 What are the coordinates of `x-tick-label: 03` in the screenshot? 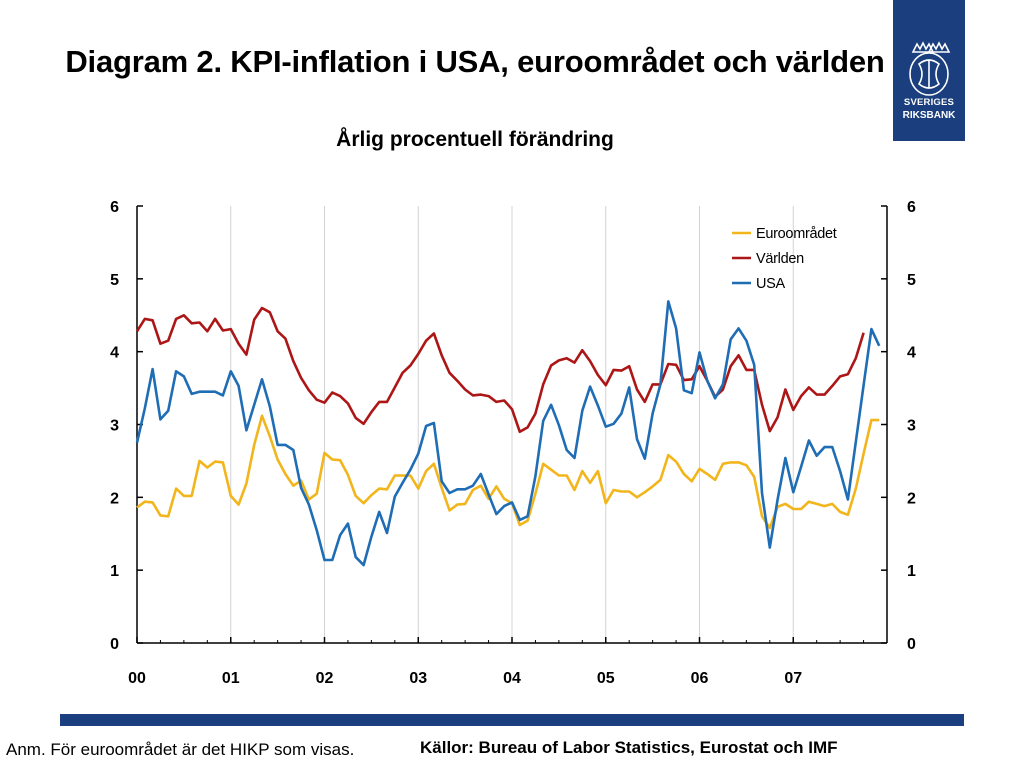 It's located at (418, 678).